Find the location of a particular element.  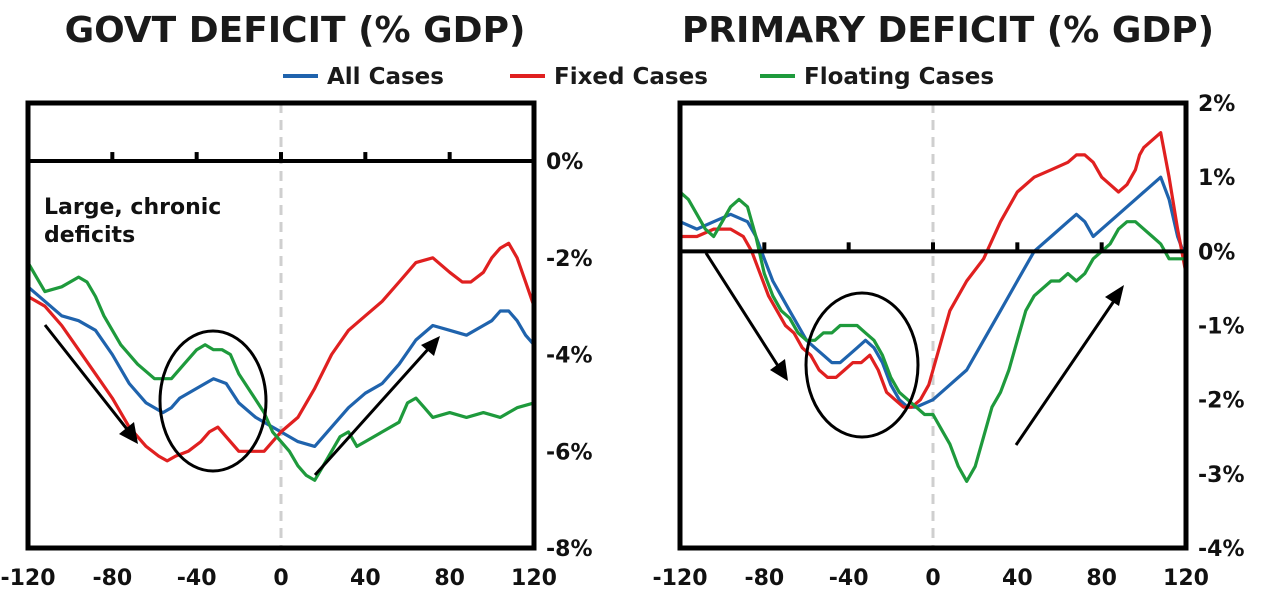

legend-label-floating: Floating Cases is located at coordinates (899, 77).